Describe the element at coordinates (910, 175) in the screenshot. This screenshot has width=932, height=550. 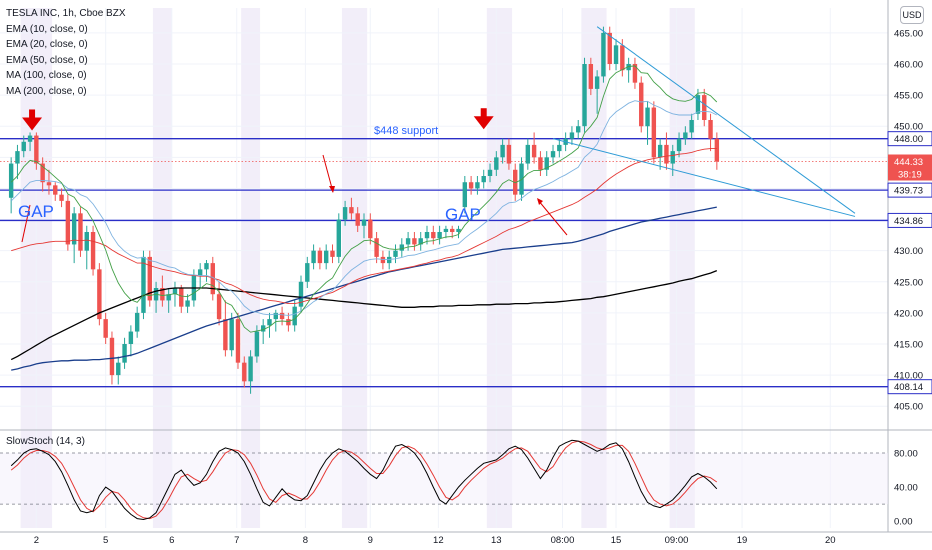
I see `countdown-label: 38:19` at that location.